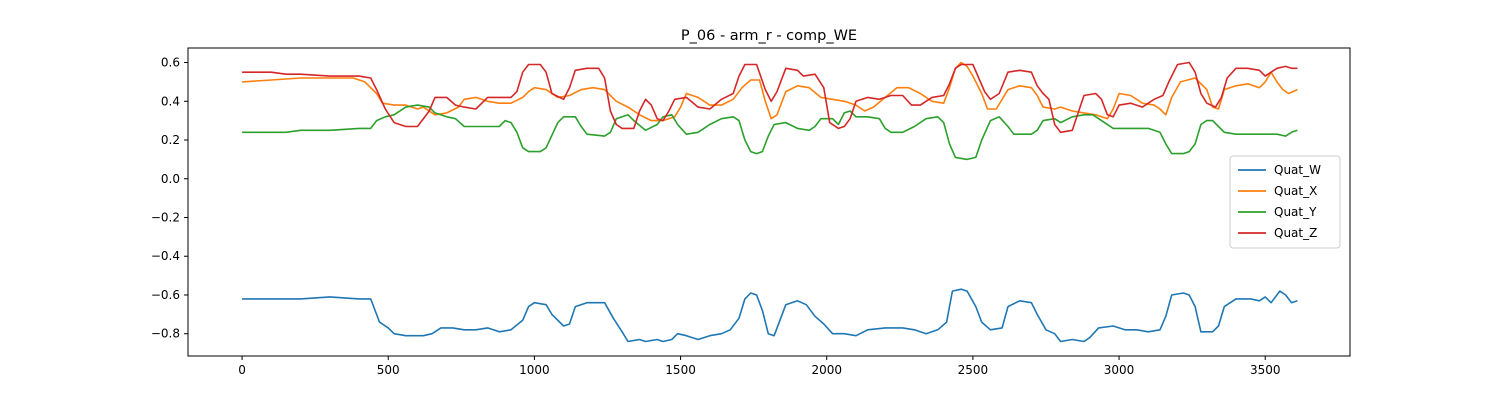 The height and width of the screenshot is (400, 1500). I want to click on y-tick-label: 0.2, so click(170, 140).